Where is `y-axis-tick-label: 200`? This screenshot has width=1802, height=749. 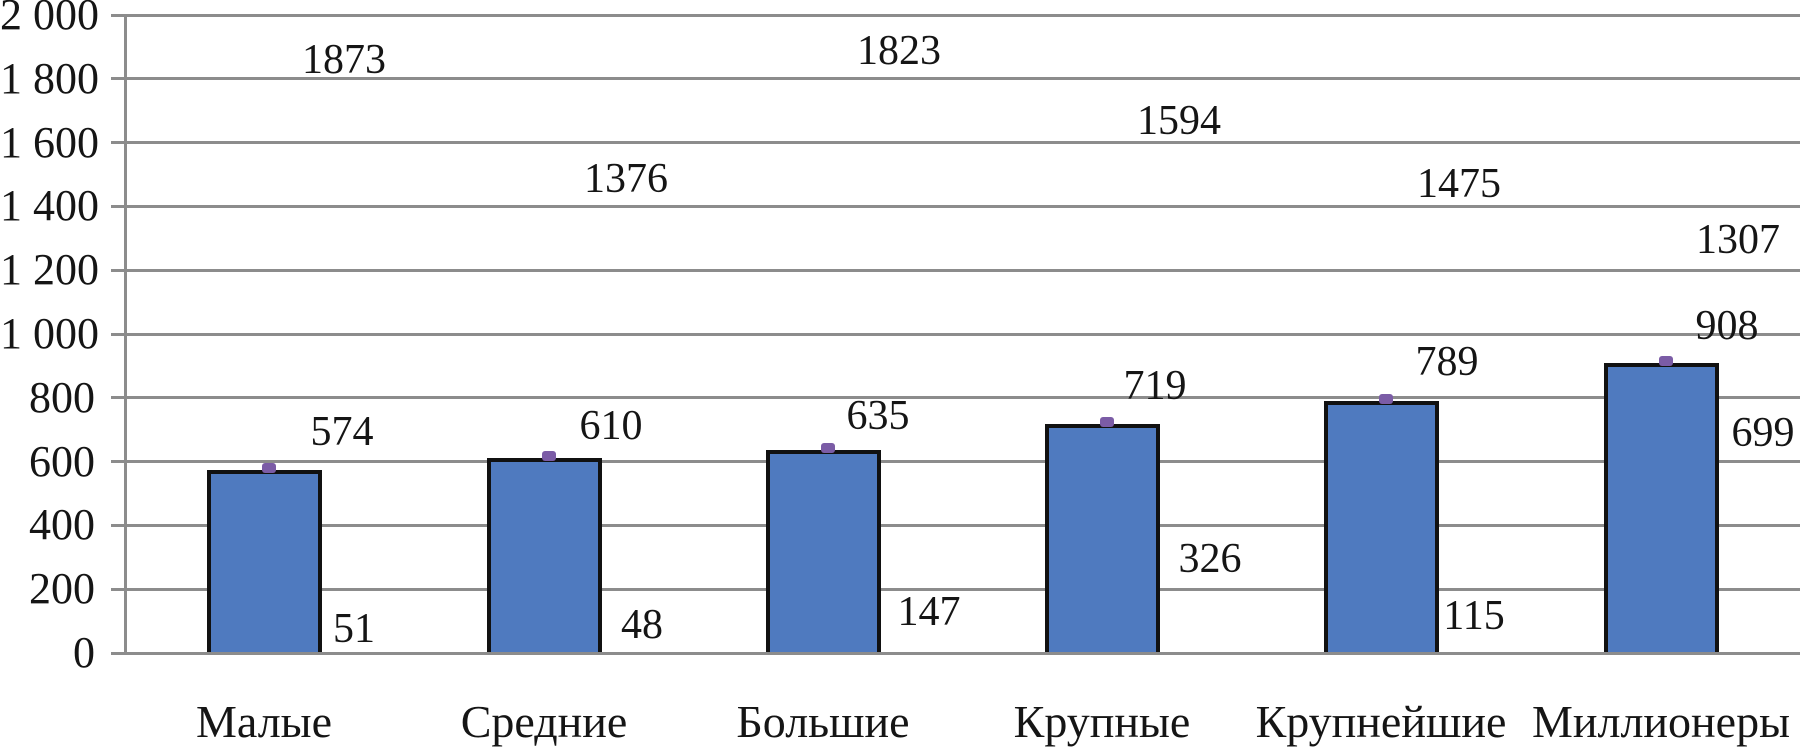
y-axis-tick-label: 200 is located at coordinates (62, 589).